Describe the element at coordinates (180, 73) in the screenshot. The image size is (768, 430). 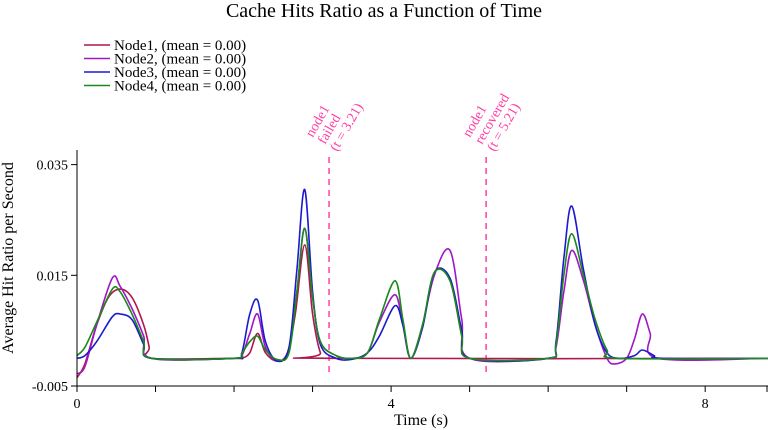
I see `legend-label-3: Node3, (mean = 0.00)` at that location.